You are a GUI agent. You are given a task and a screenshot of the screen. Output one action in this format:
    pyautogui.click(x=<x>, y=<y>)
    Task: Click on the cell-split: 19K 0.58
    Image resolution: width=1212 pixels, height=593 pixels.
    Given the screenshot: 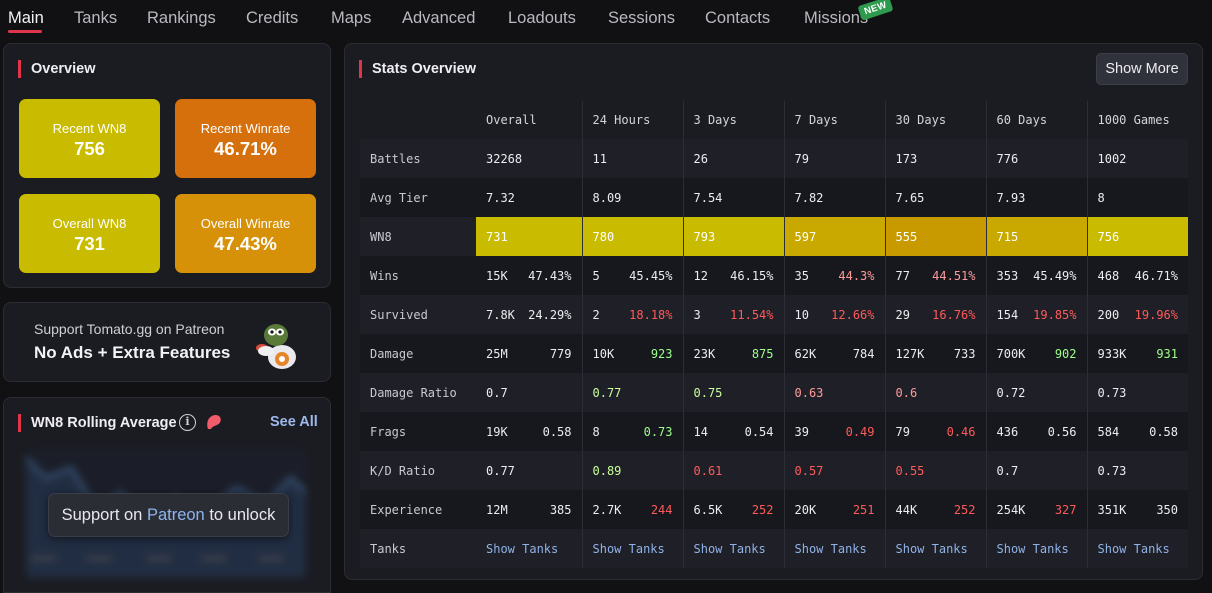 What is the action you would take?
    pyautogui.click(x=529, y=432)
    